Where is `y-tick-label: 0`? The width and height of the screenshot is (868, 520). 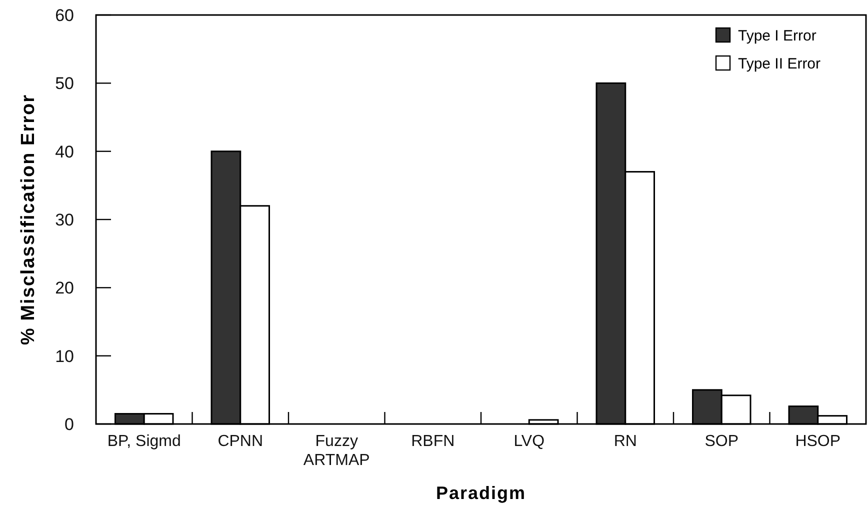 y-tick-label: 0 is located at coordinates (69, 424).